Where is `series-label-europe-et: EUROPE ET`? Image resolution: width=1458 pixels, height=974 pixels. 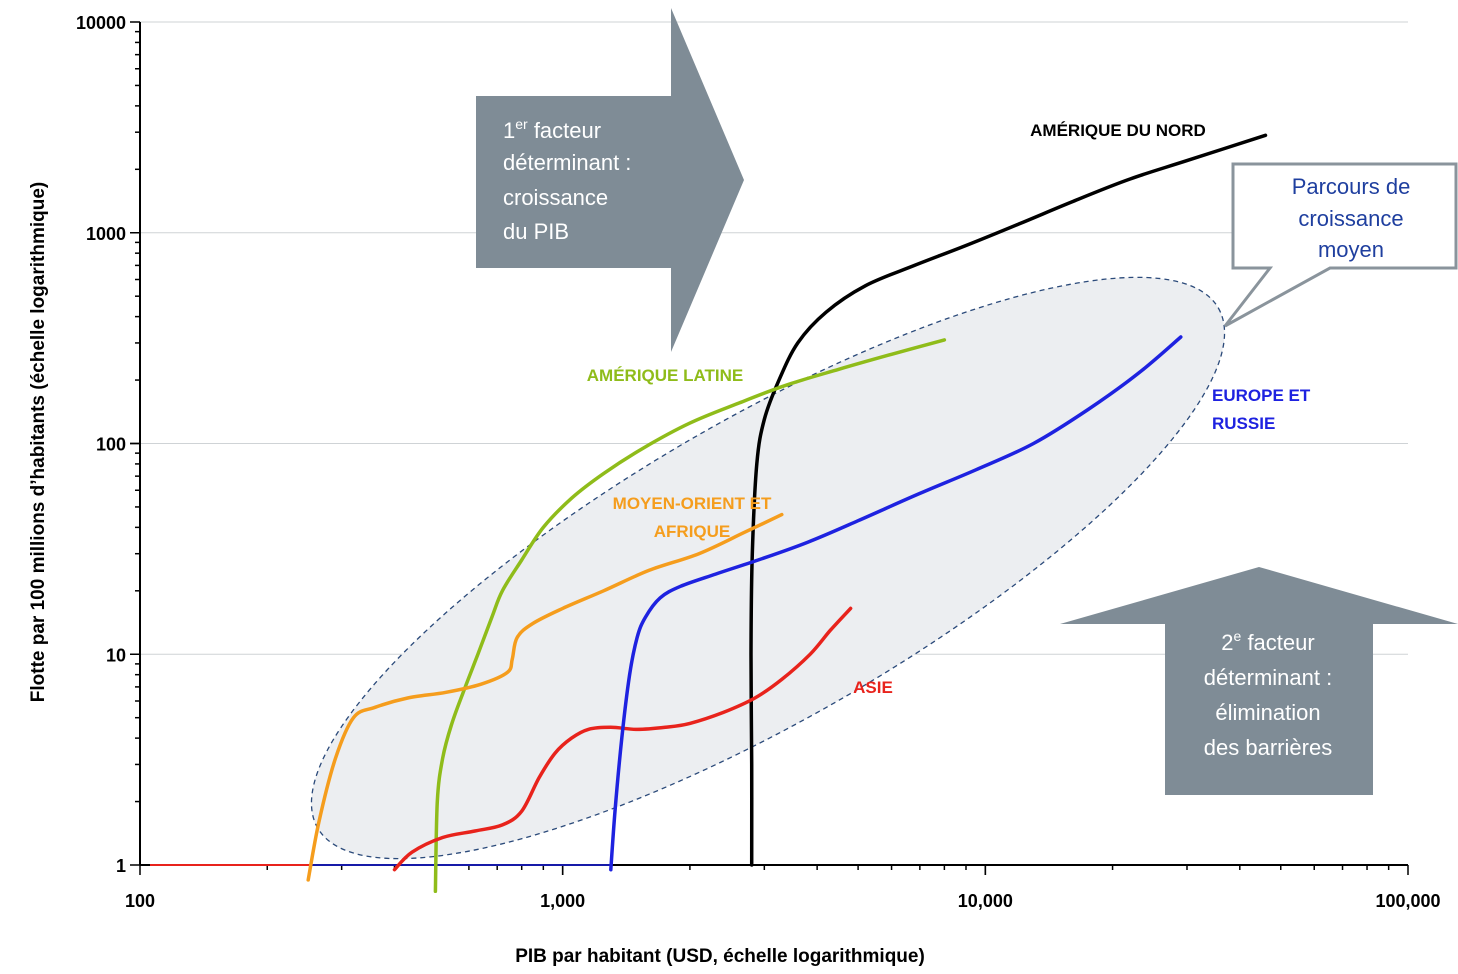
series-label-europe-et: EUROPE ET is located at coordinates (1261, 395).